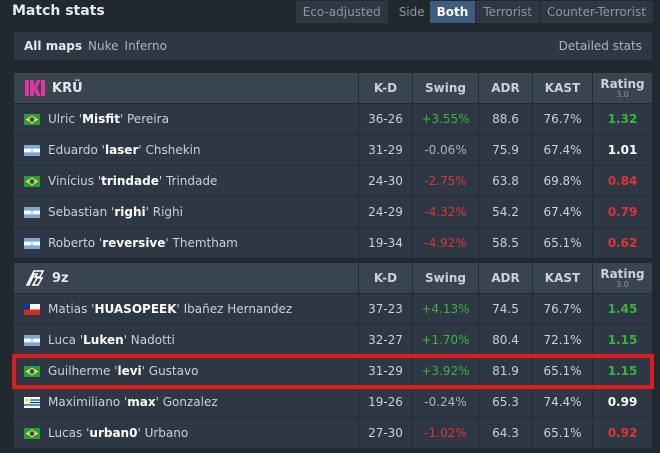 This screenshot has width=660, height=453. What do you see at coordinates (115, 212) in the screenshot?
I see `player-name: Sebastian 'righi' Righi` at bounding box center [115, 212].